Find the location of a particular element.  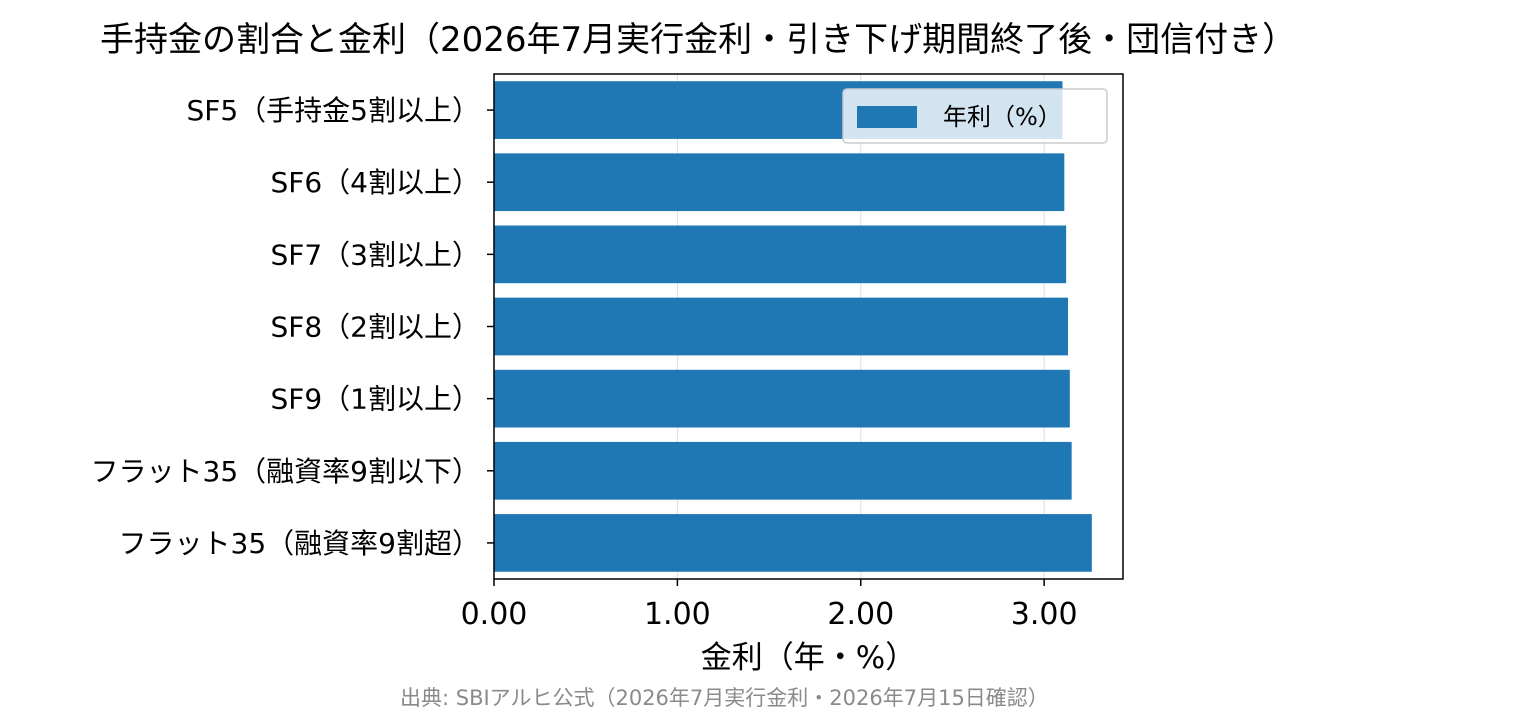

y-tick-label: SF7（3割以上） is located at coordinates (375, 254).